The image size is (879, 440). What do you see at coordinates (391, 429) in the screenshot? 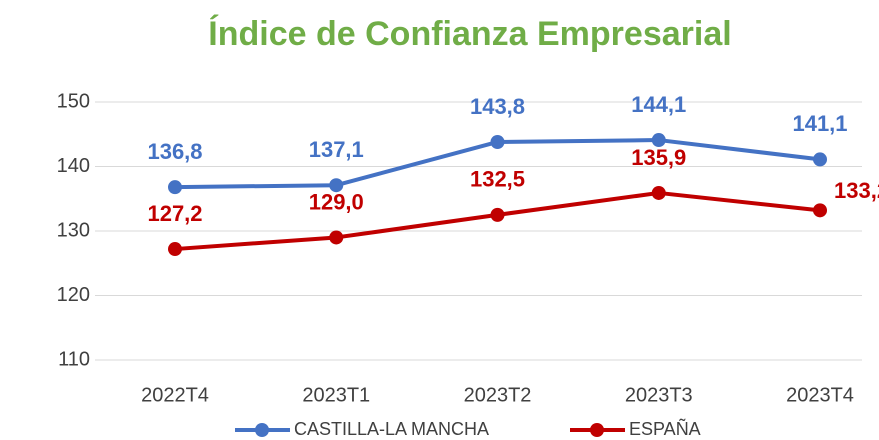
I see `legend-label: CASTILLA-LA MANCHA` at bounding box center [391, 429].